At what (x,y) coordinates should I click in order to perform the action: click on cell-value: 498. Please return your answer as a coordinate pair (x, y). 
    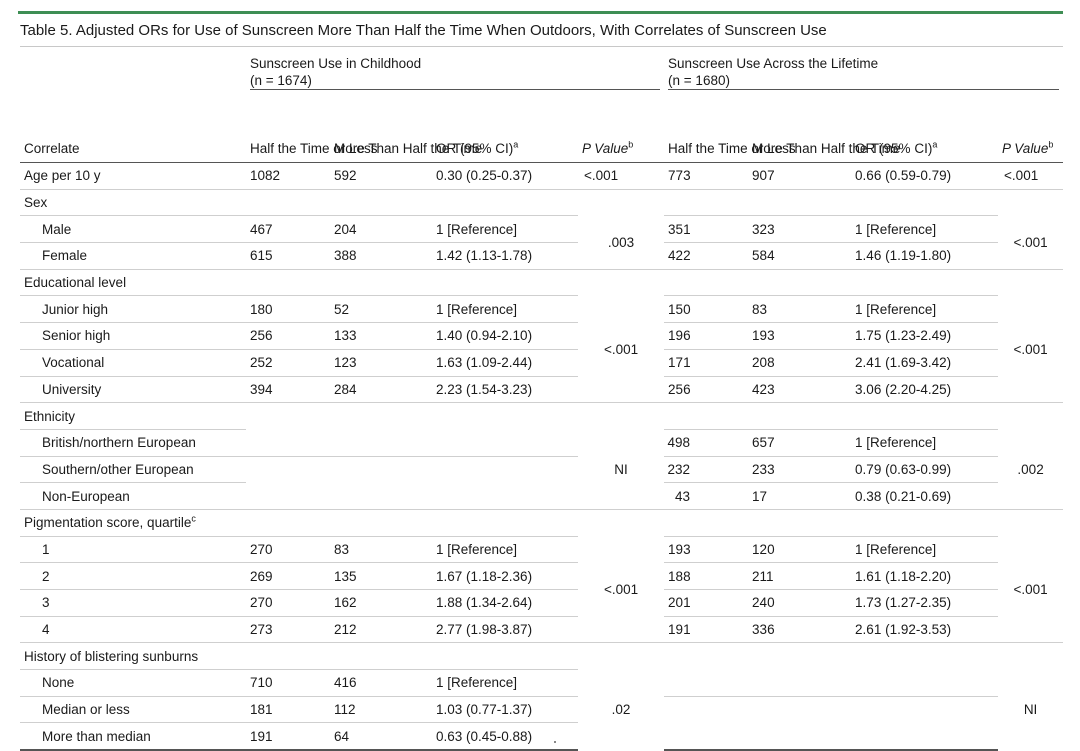
    Looking at the image, I should click on (706, 442).